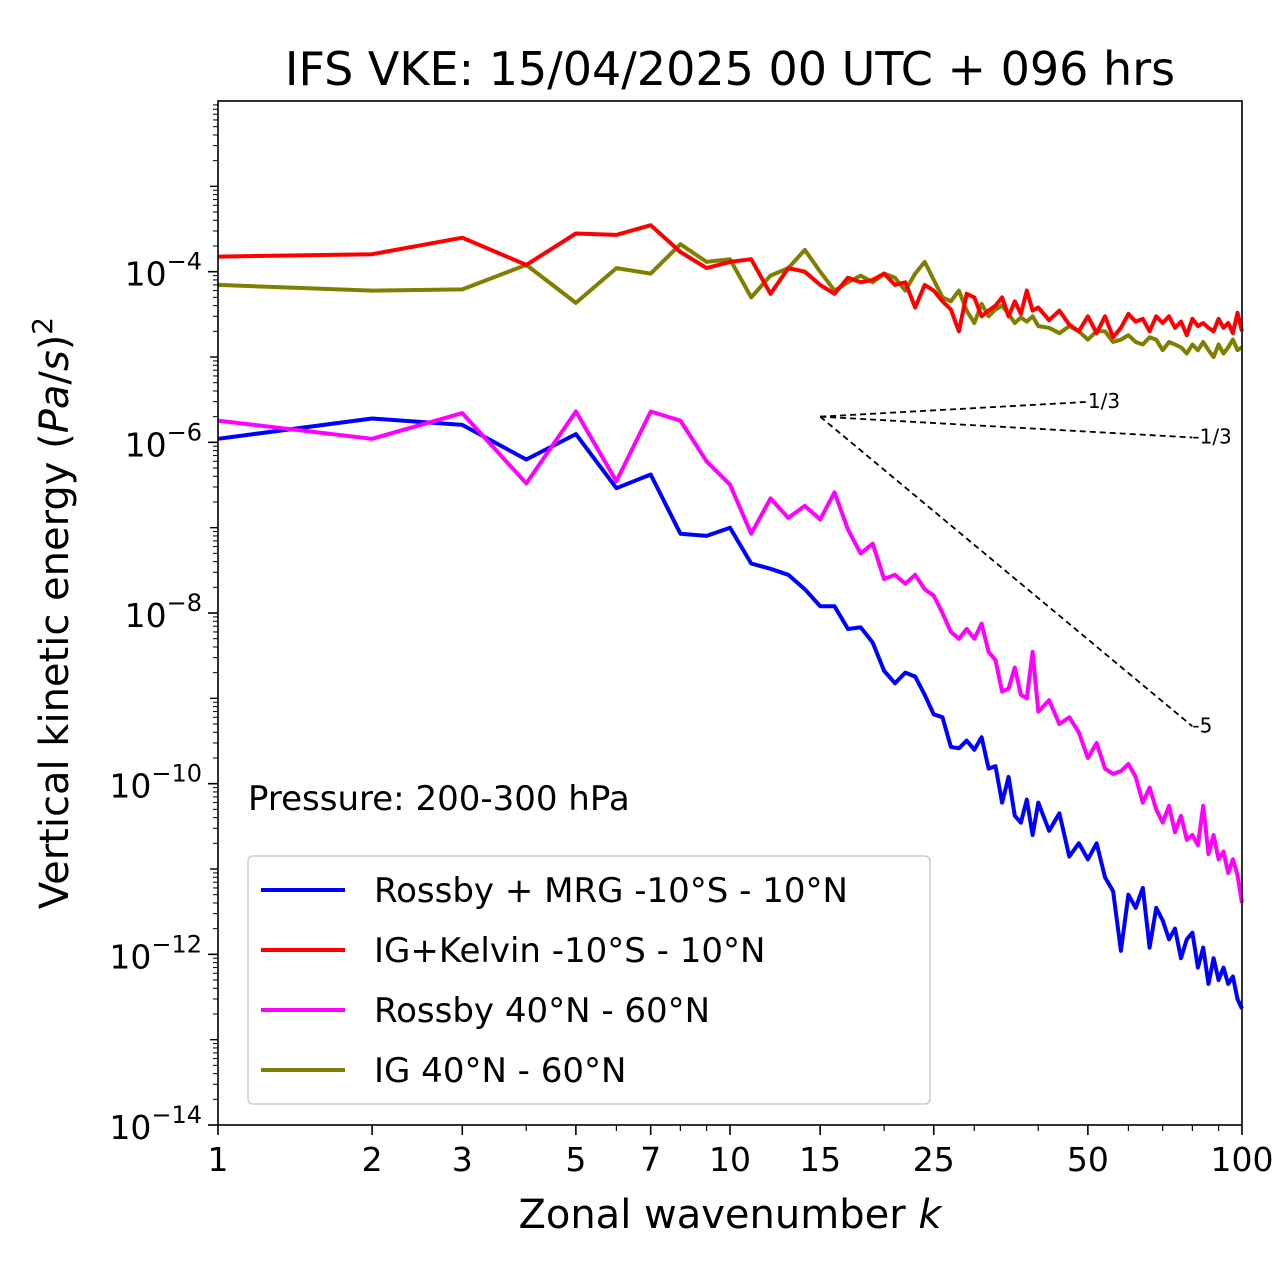 Image resolution: width=1280 pixels, height=1288 pixels. I want to click on slope-label-0: 1/3, so click(1104, 401).